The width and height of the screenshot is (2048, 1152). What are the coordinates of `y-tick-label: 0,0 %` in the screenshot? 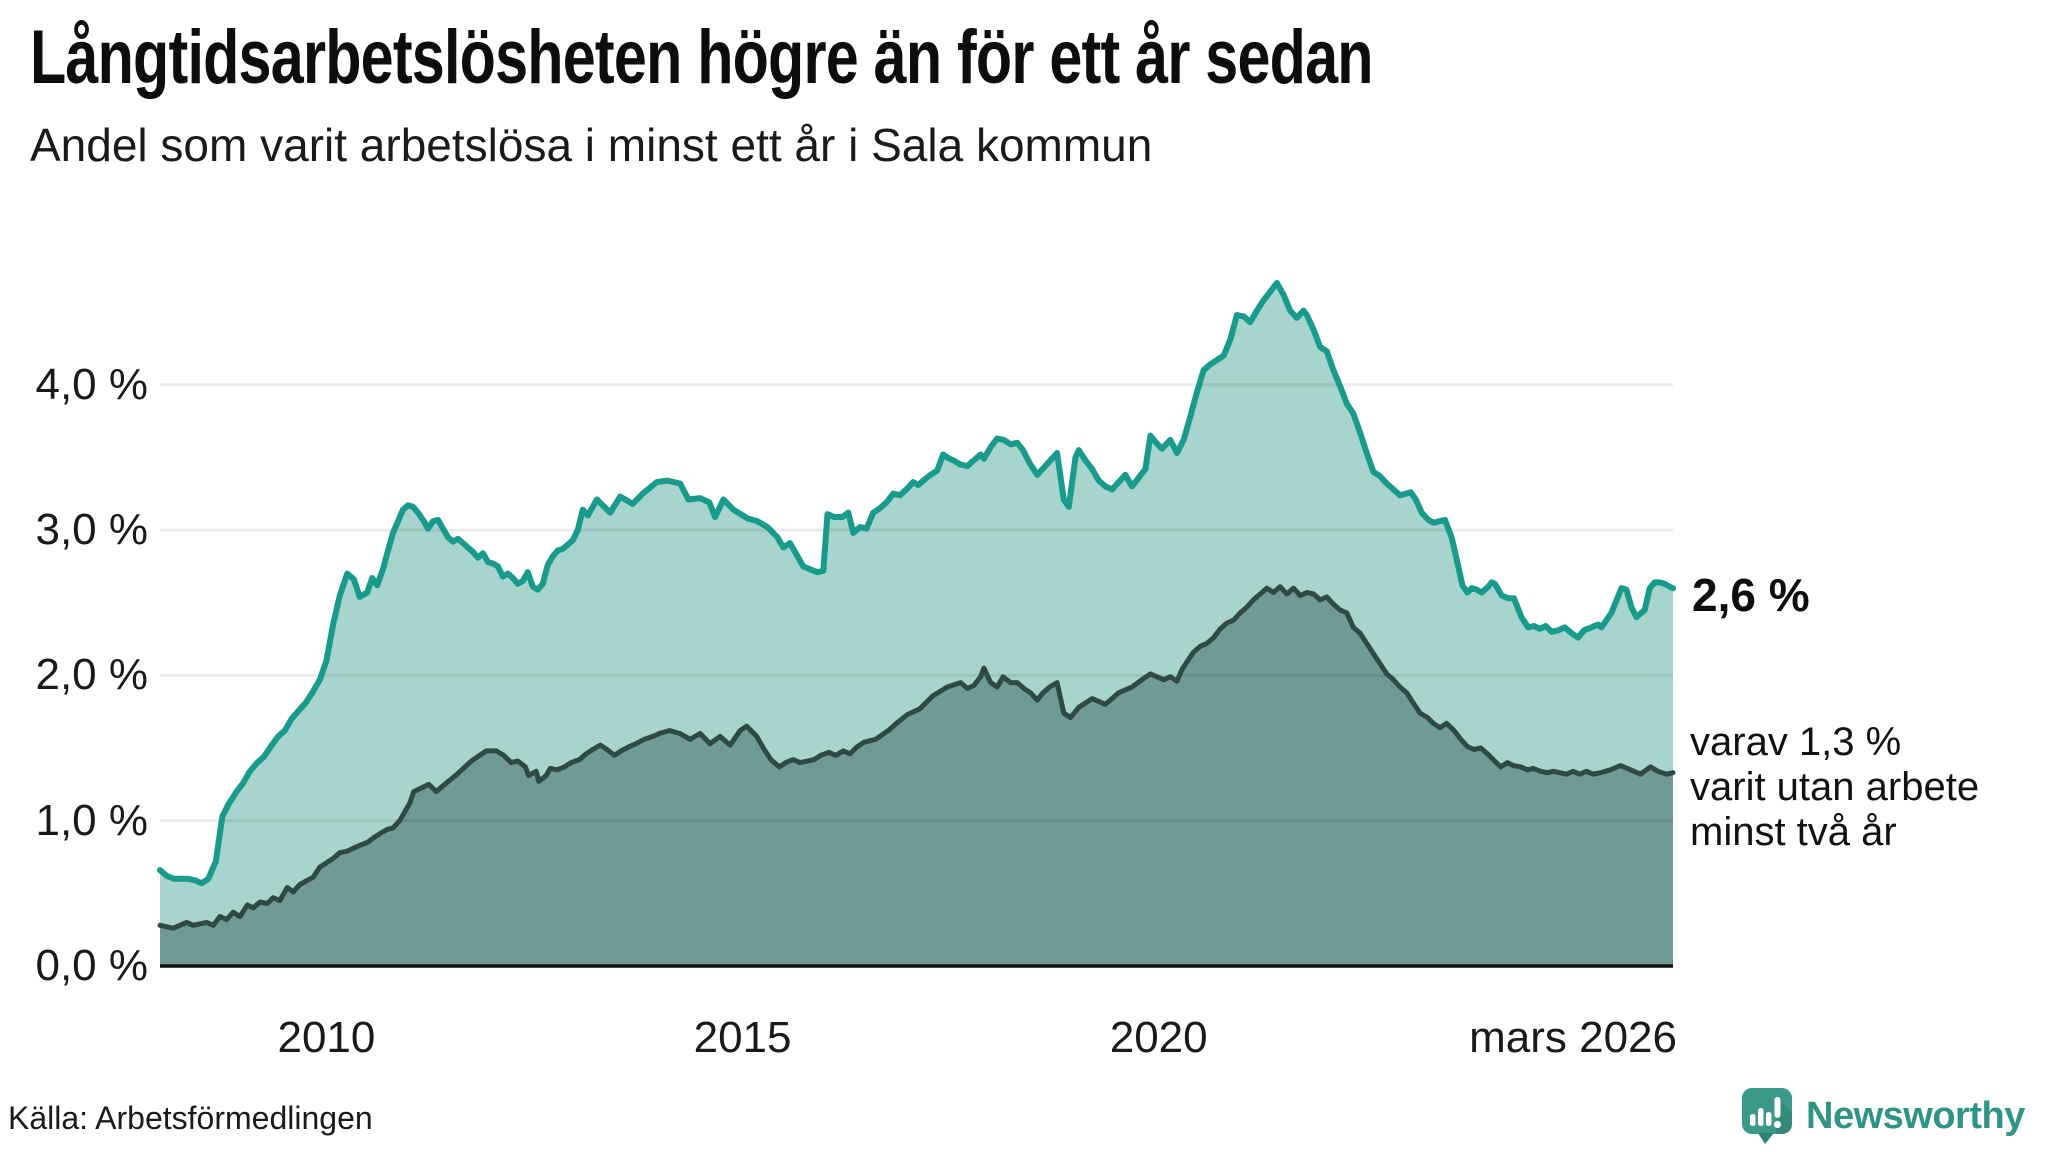 It's located at (91, 965).